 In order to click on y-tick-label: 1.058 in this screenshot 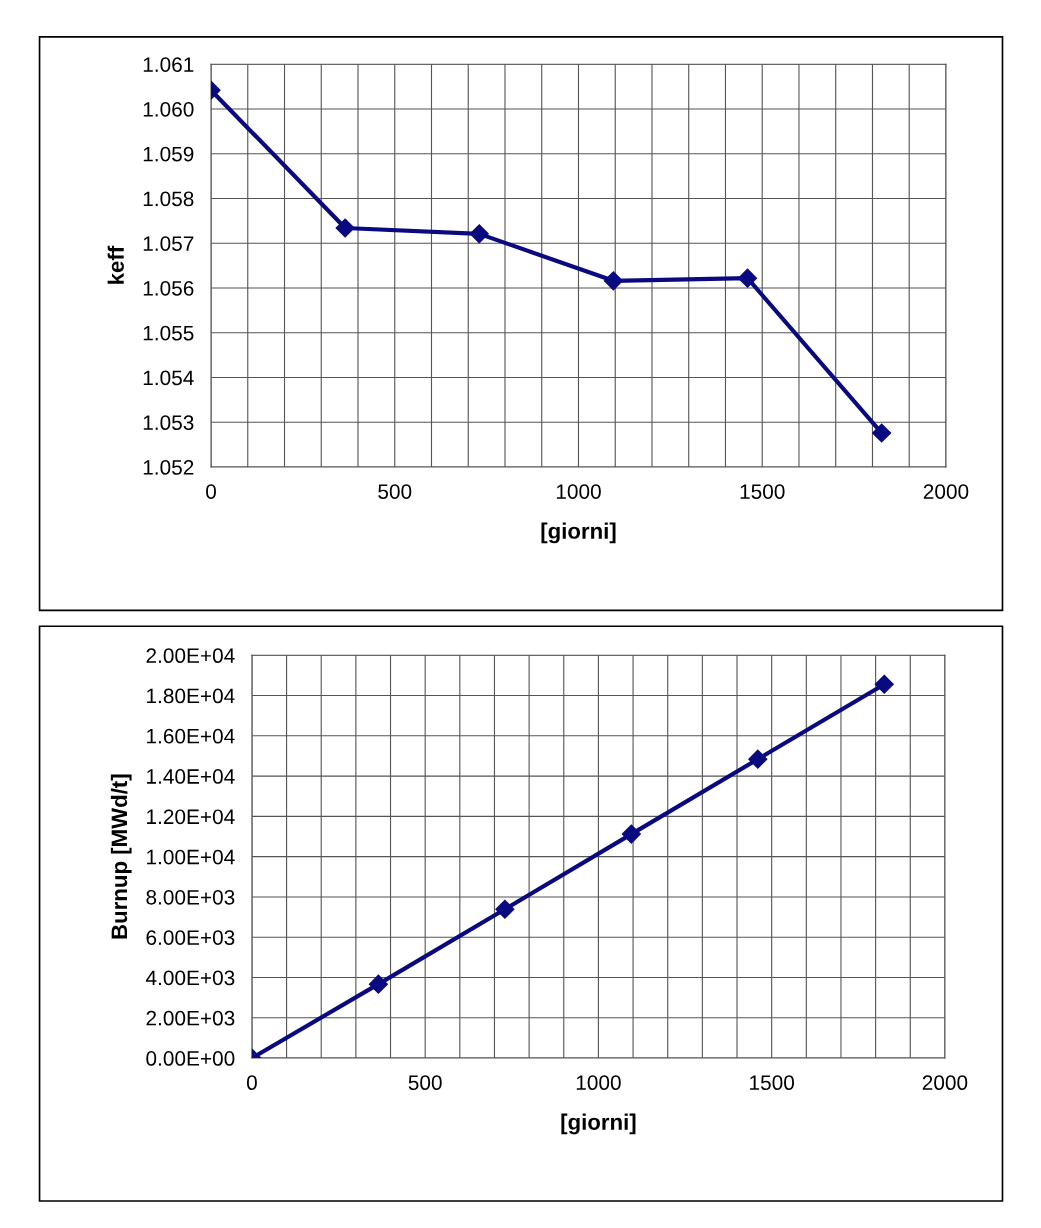, I will do `click(168, 199)`.